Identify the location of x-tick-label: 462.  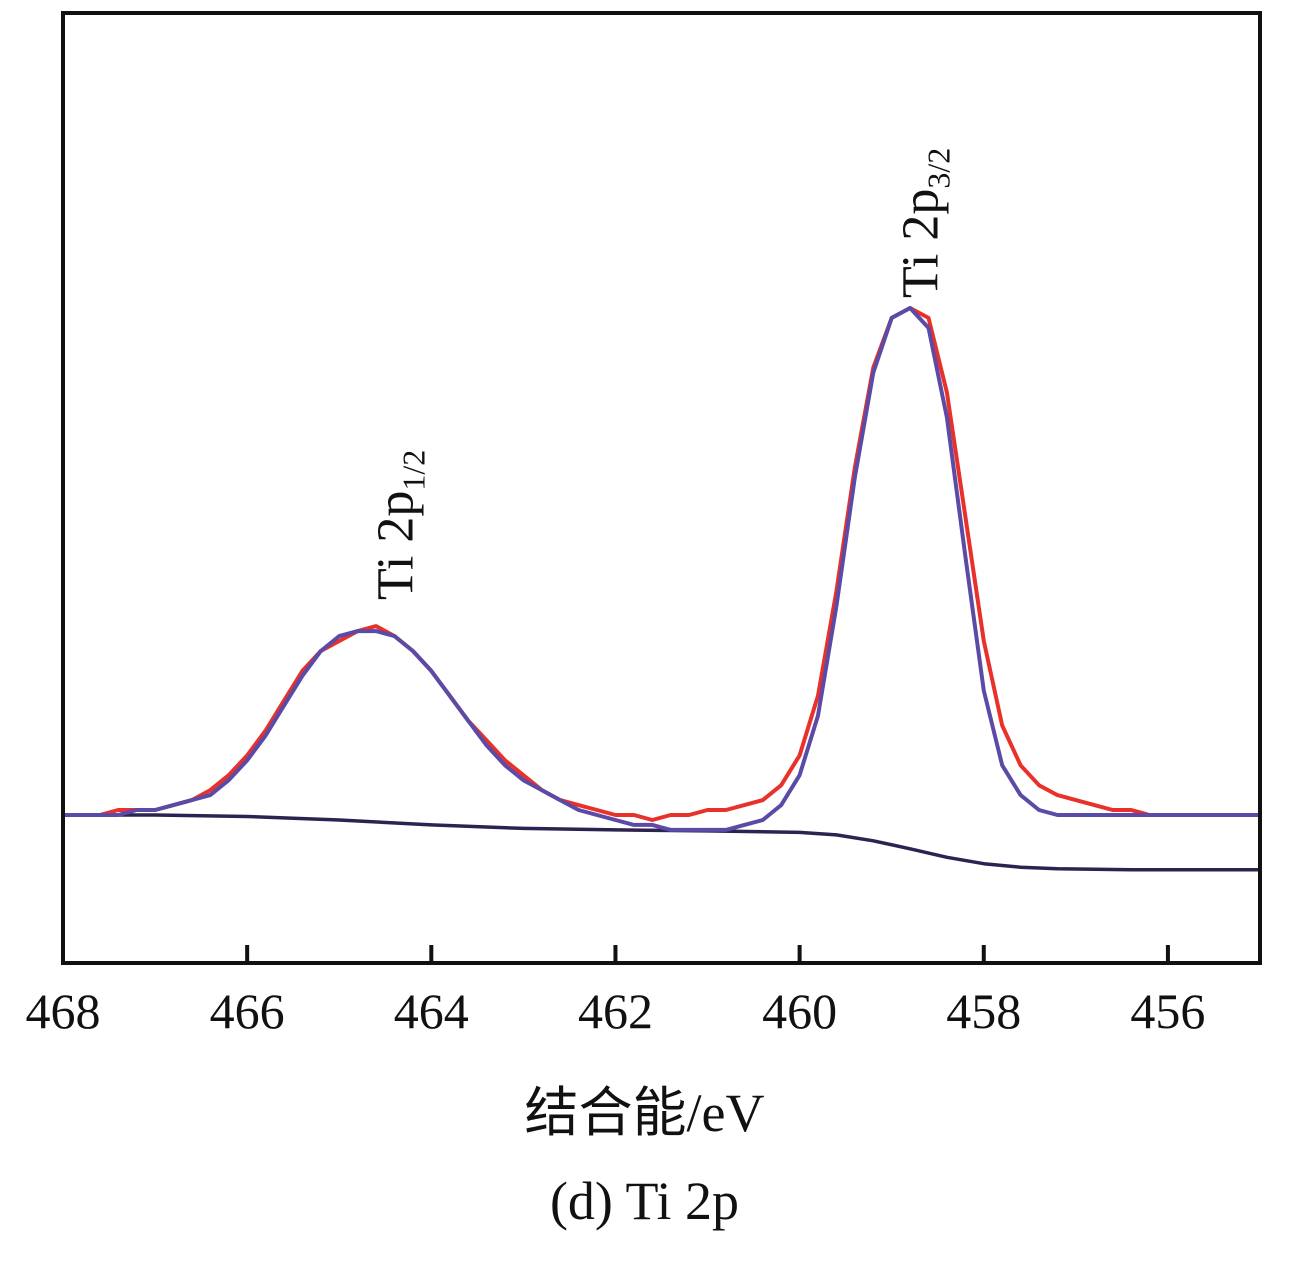
(615, 1011).